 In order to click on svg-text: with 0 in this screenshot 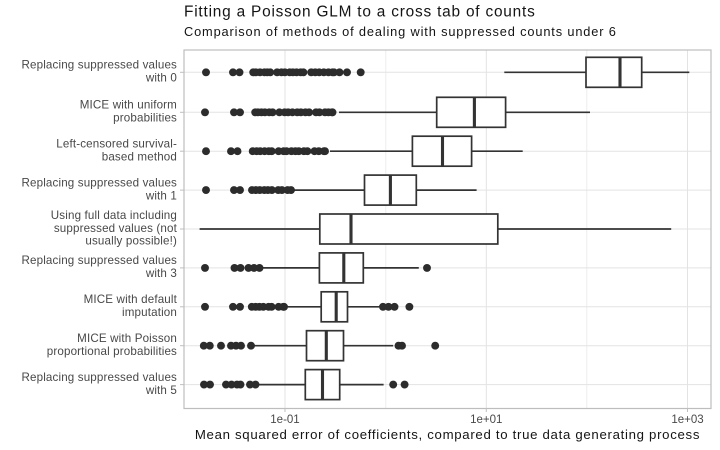, I will do `click(161, 78)`.